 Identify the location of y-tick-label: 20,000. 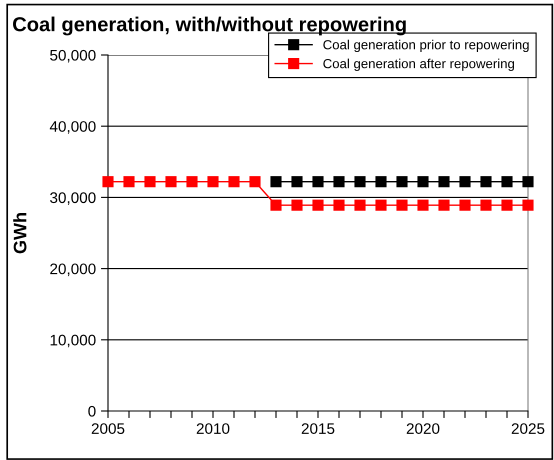
(73, 269).